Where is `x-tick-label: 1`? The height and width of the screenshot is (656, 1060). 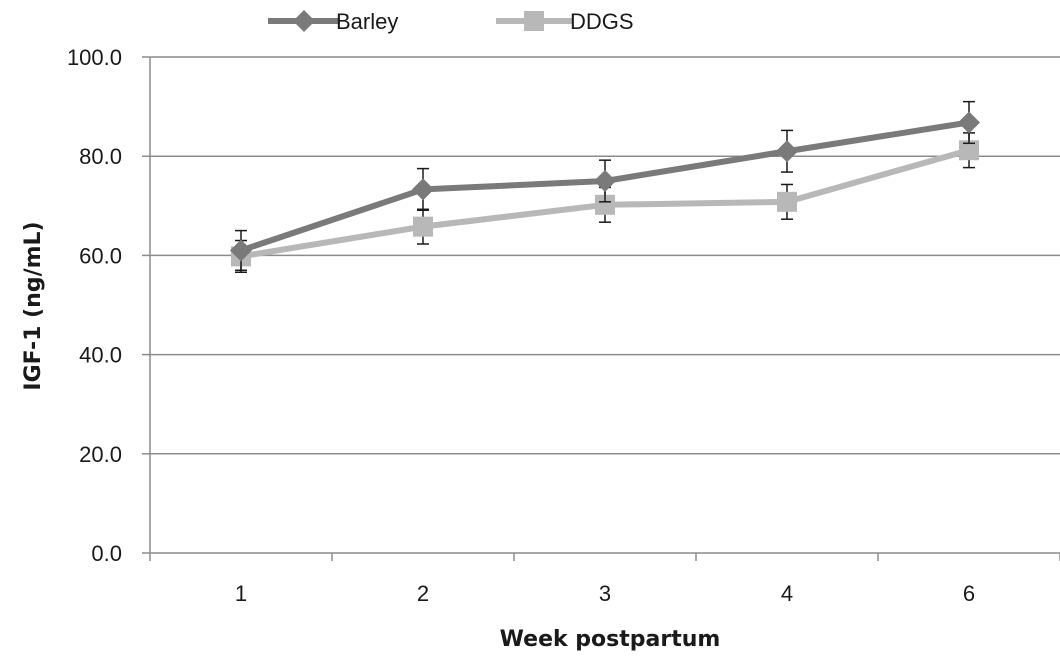 x-tick-label: 1 is located at coordinates (241, 593).